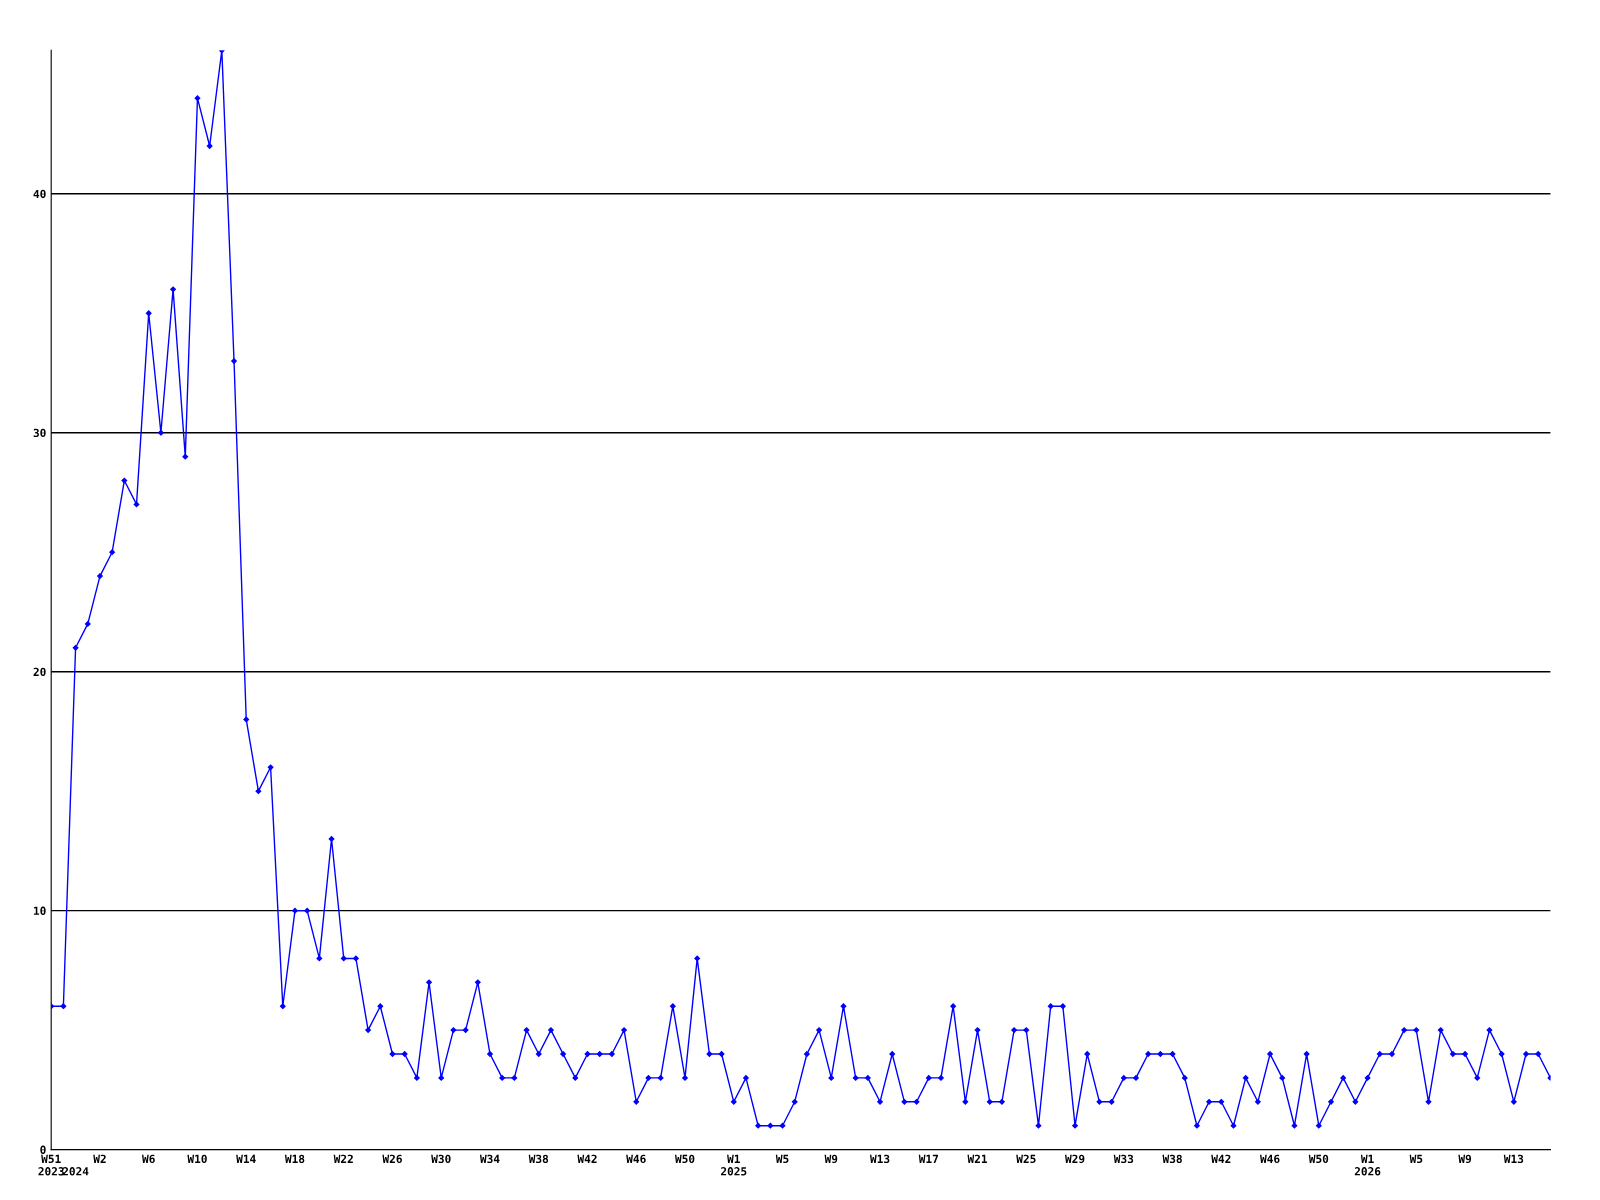  Describe the element at coordinates (977, 1158) in the screenshot. I see `x-tick-label: W21` at that location.